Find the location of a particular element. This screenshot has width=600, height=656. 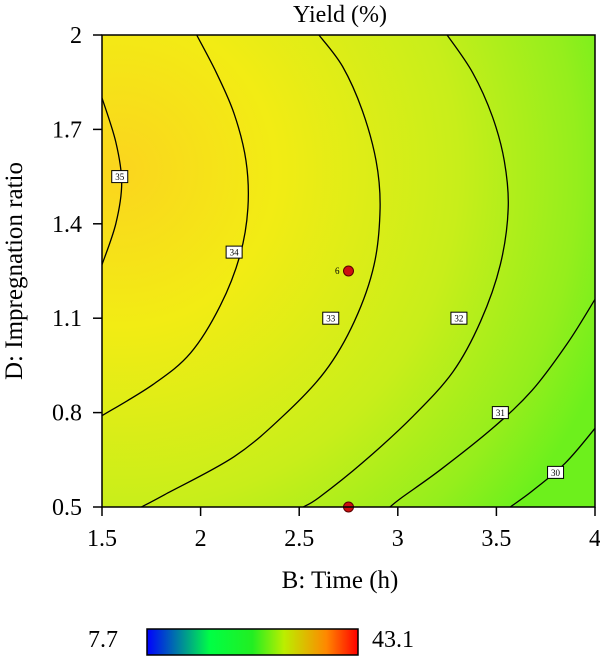

y-tick-label: 0.5 is located at coordinates (67, 508).